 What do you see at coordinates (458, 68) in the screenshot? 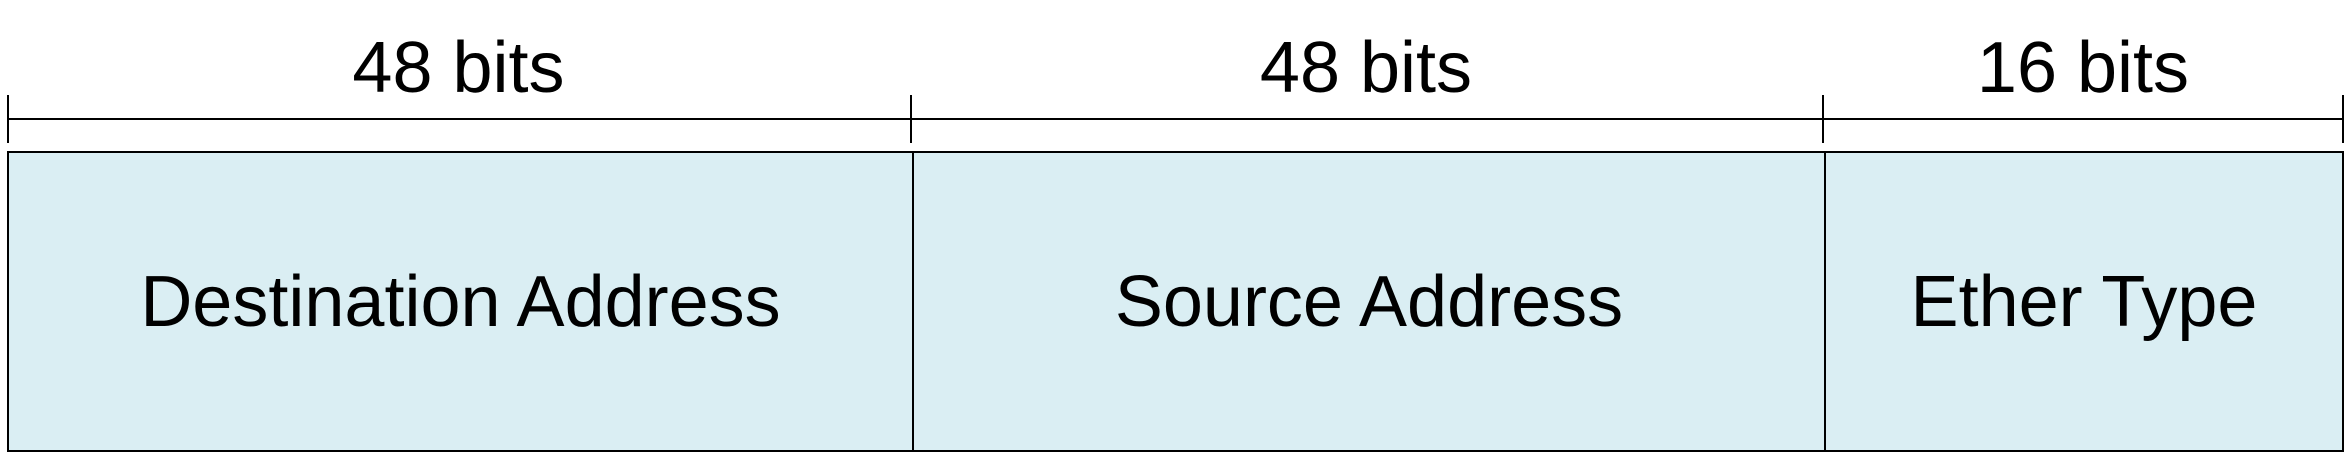
I see `bits-label-destination: 48 bits` at bounding box center [458, 68].